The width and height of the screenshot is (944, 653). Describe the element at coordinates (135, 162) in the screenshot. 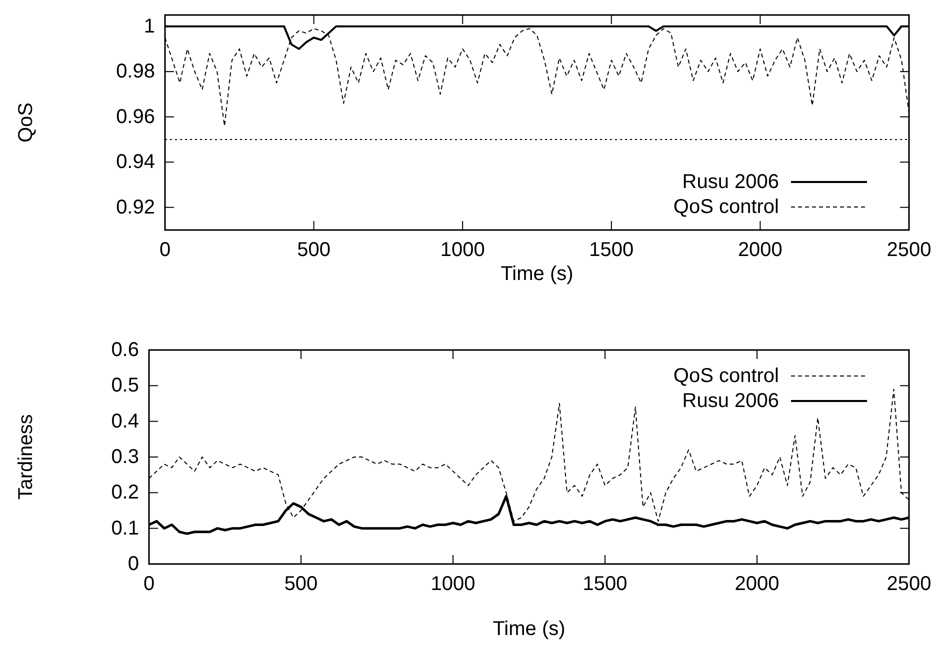

I see `y-tick-label: 0.94` at that location.